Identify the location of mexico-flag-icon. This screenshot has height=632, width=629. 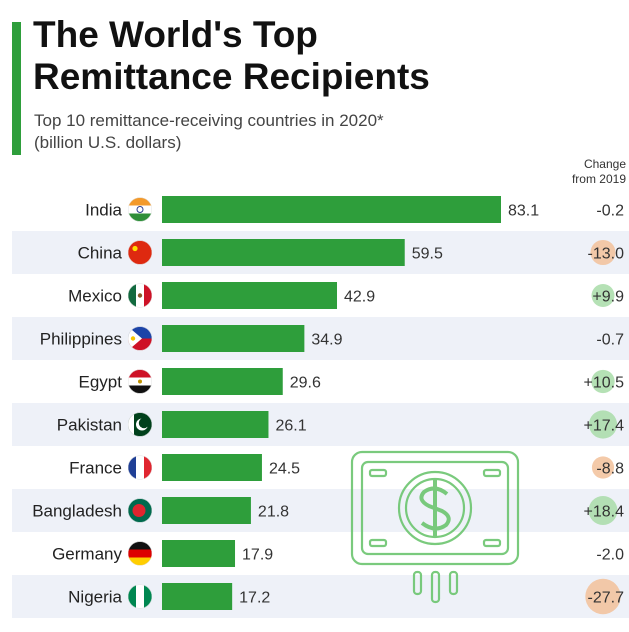
(140, 295).